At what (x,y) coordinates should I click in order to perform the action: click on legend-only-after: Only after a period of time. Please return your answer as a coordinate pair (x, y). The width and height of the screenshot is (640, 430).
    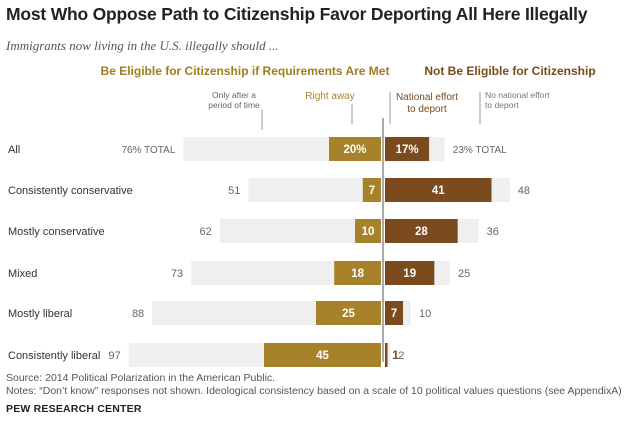
    Looking at the image, I should click on (234, 100).